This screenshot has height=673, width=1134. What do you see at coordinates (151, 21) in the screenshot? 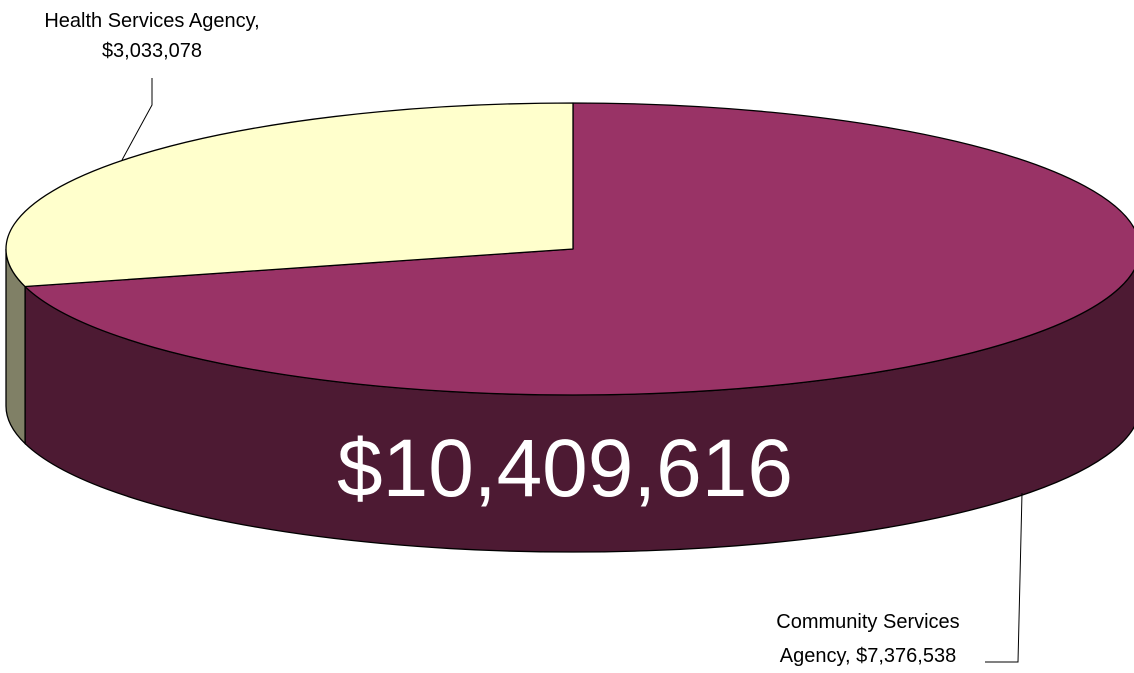
I see `data-label-line: Health Services Agency,` at bounding box center [151, 21].